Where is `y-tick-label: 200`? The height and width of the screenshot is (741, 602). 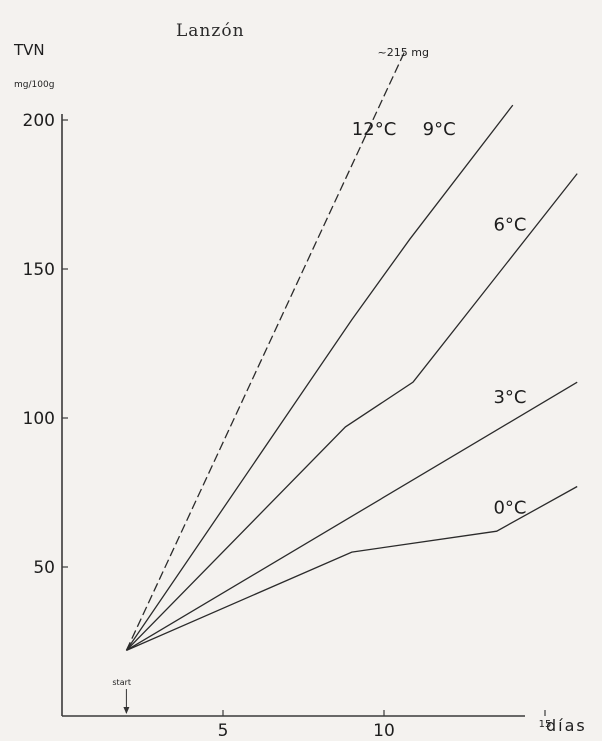
y-tick-label: 200 is located at coordinates (39, 121).